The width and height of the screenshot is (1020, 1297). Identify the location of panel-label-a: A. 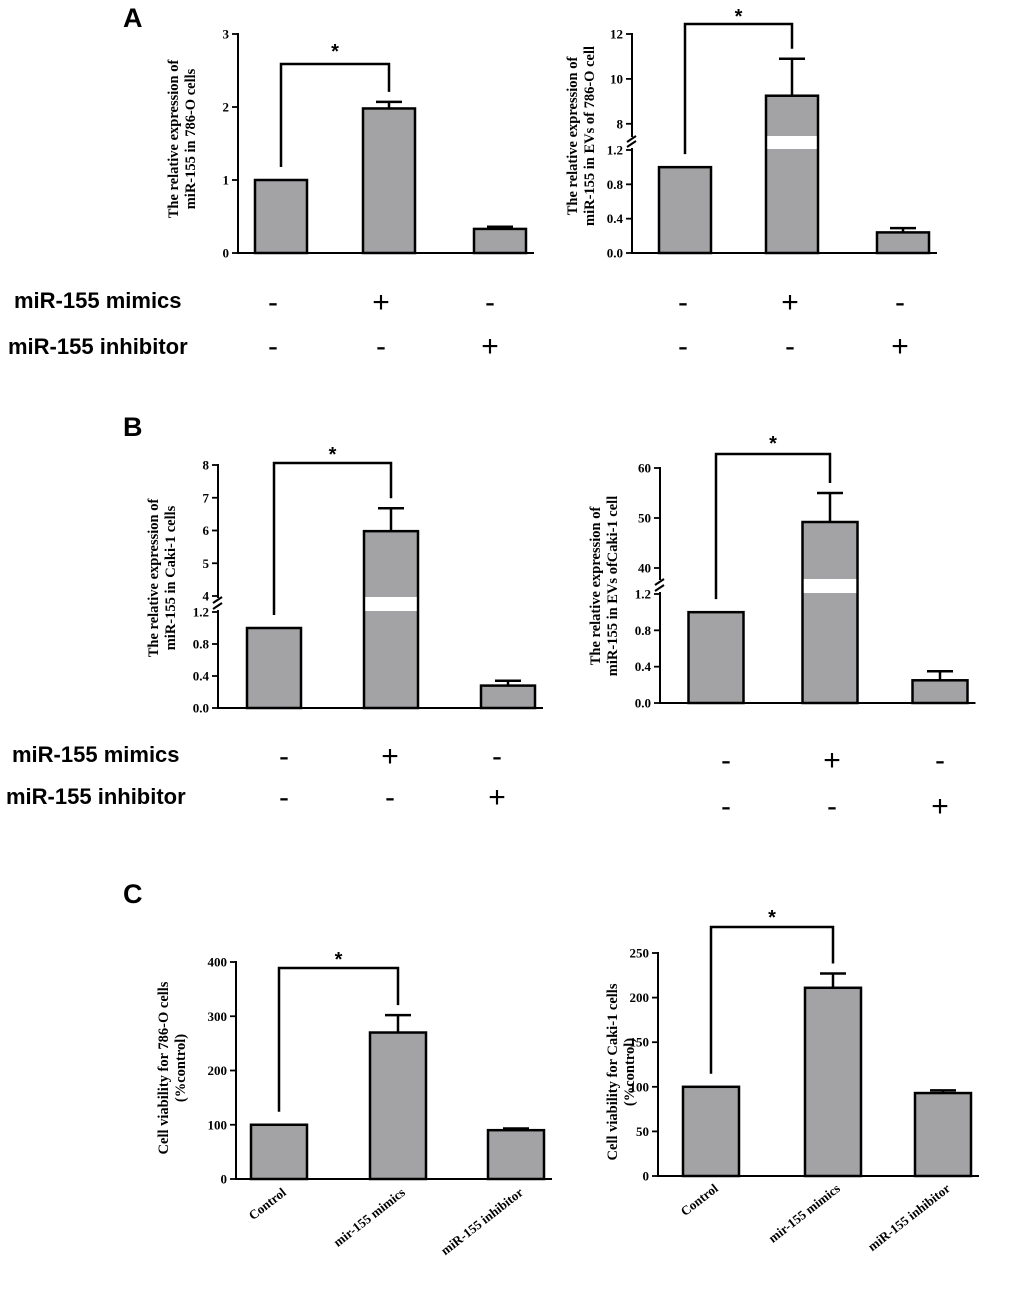
(133, 18).